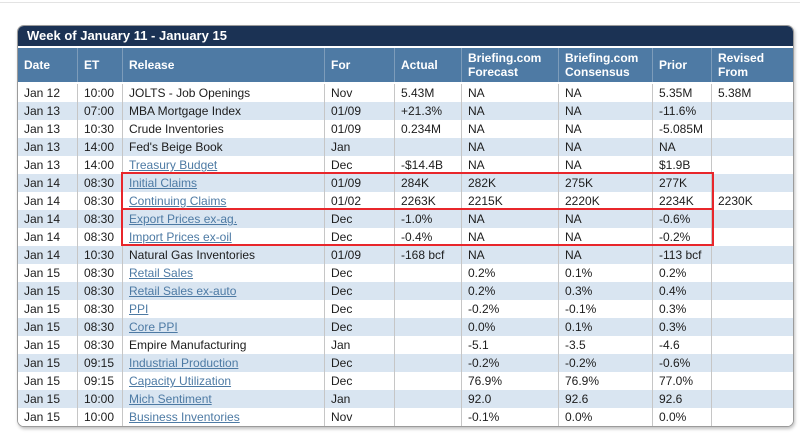  What do you see at coordinates (180, 381) in the screenshot?
I see `release-link: Capacity Utilization` at bounding box center [180, 381].